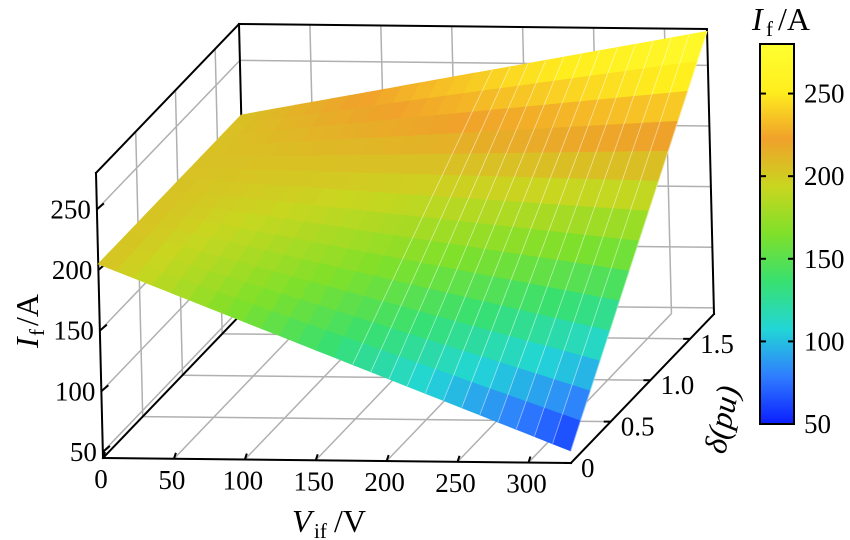 This screenshot has width=850, height=540. I want to click on z-axis-title-unit: /A, so click(27, 310).